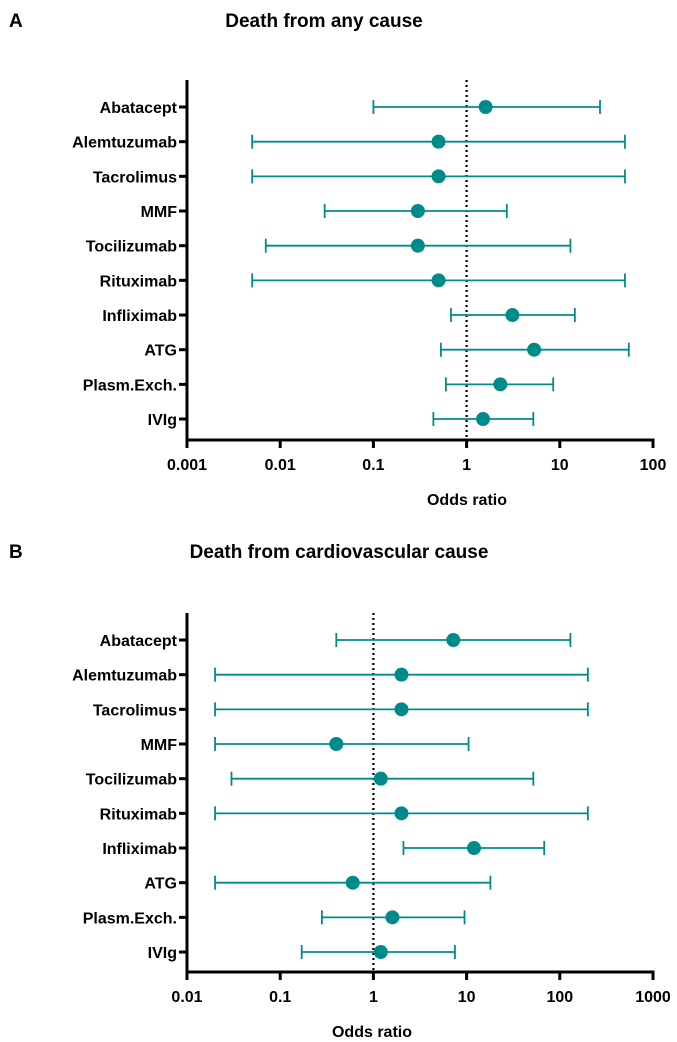 Image resolution: width=677 pixels, height=1042 pixels. I want to click on panel-b-x-axis-label: Odds ratio, so click(372, 1032).